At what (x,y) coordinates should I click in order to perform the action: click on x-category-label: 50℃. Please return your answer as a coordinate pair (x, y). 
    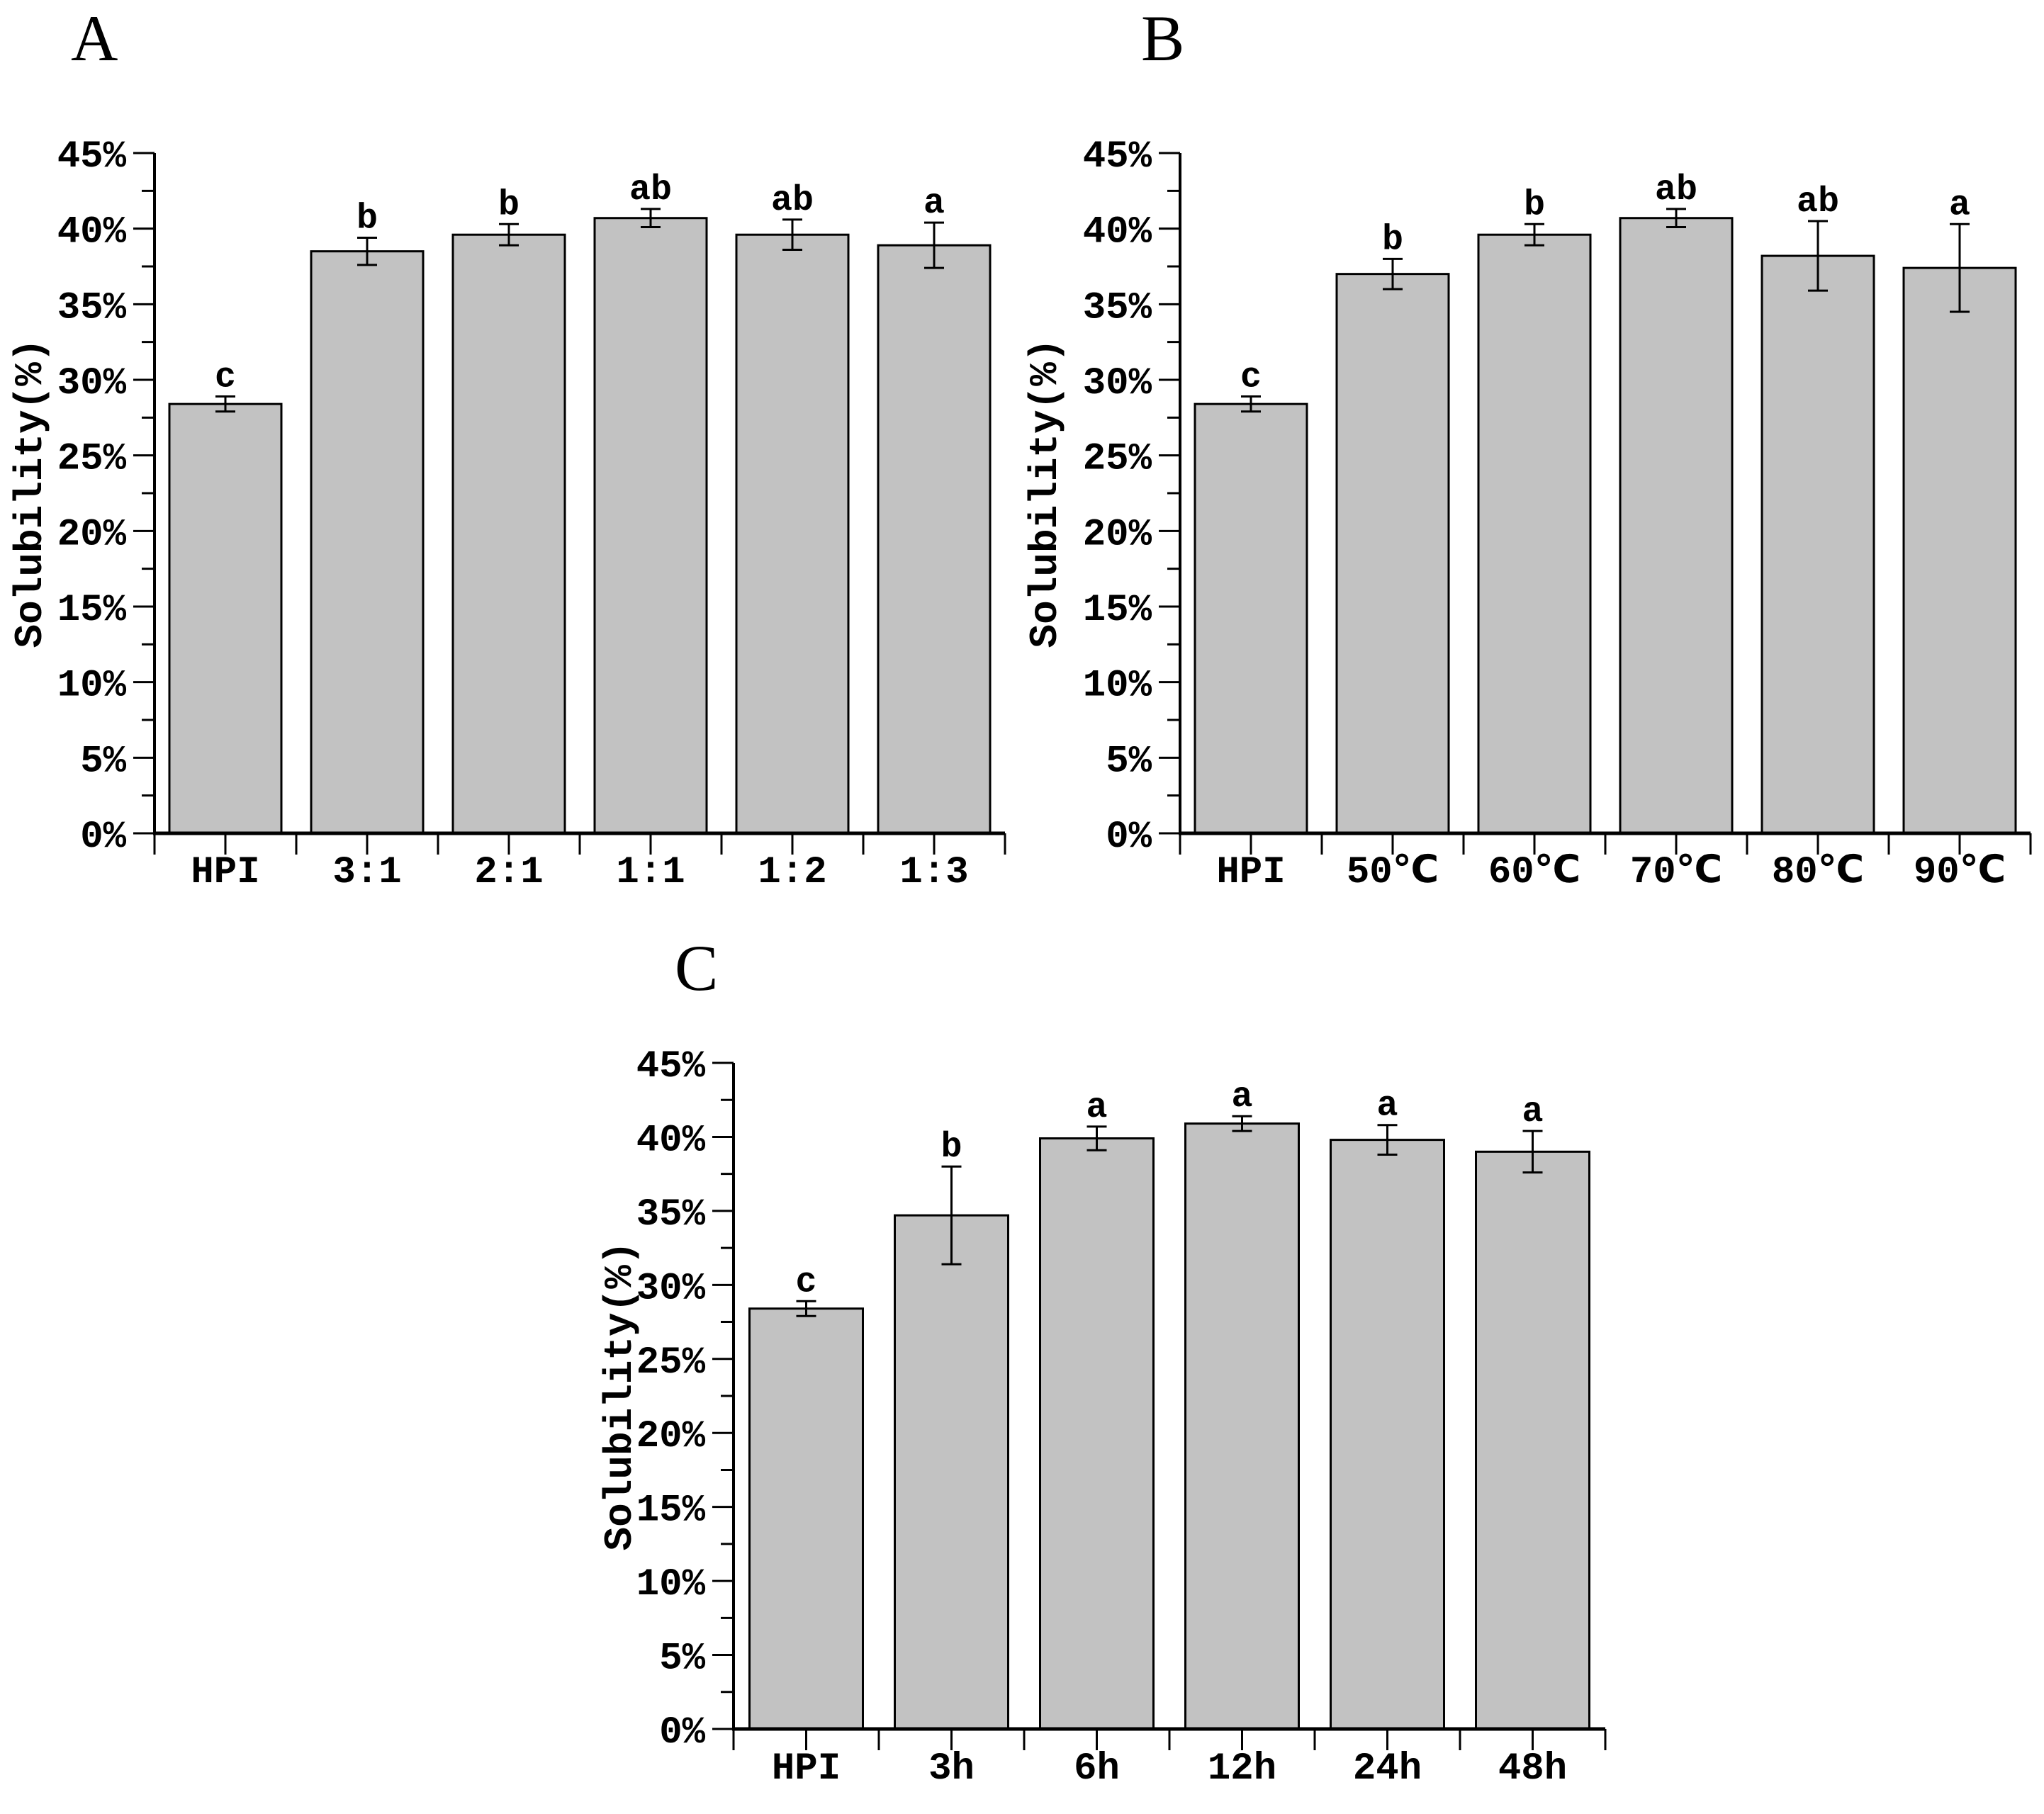
    Looking at the image, I should click on (1393, 872).